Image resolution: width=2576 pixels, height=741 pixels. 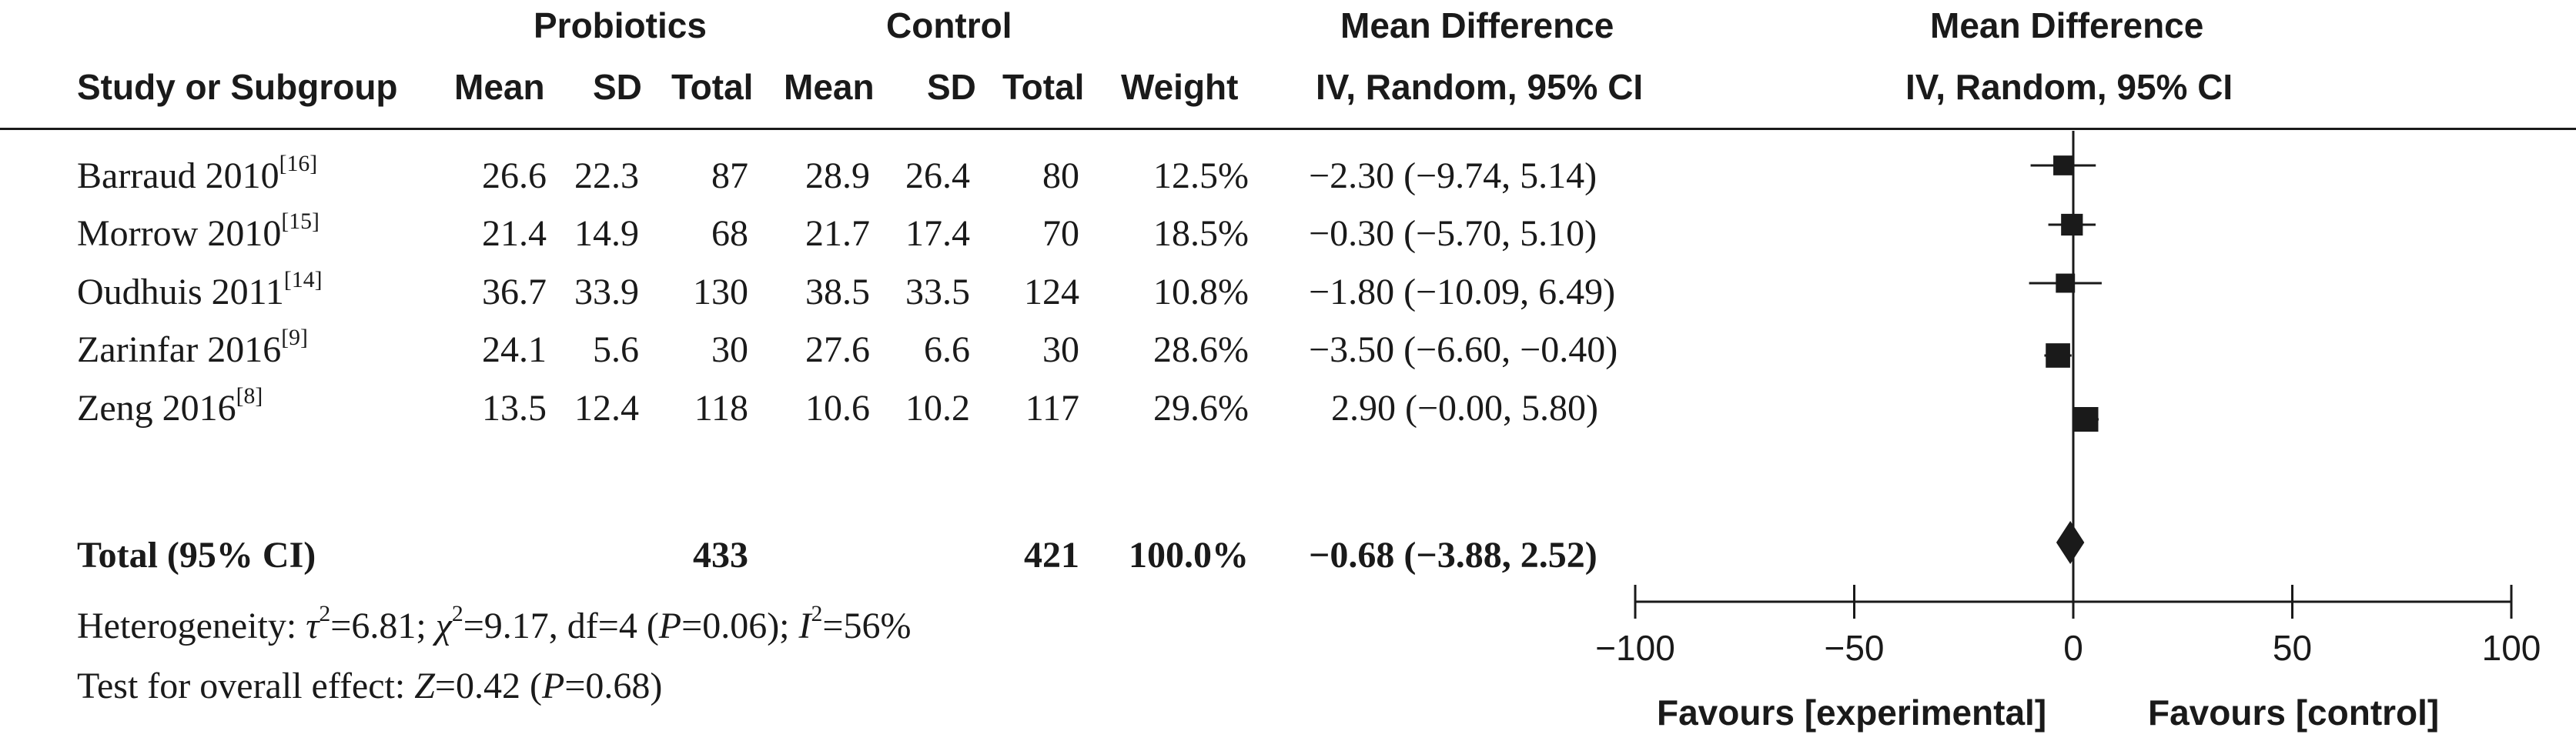 I want to click on control-mean-cell: 38.5, so click(x=837, y=292).